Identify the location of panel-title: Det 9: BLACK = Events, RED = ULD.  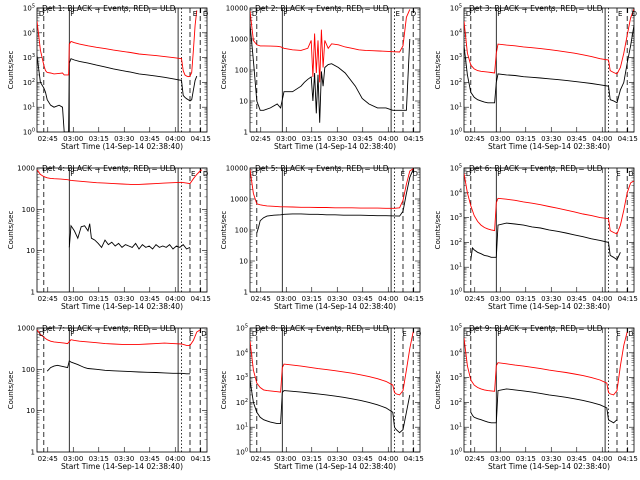
(536, 328).